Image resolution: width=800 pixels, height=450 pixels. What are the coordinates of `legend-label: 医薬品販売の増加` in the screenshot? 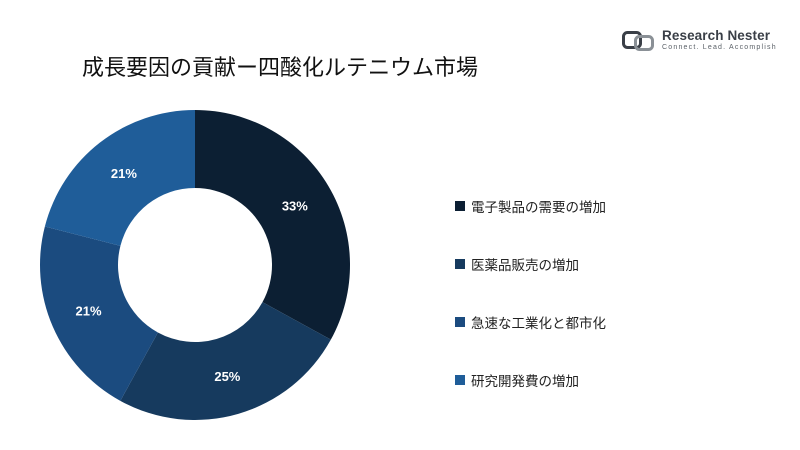 It's located at (525, 266).